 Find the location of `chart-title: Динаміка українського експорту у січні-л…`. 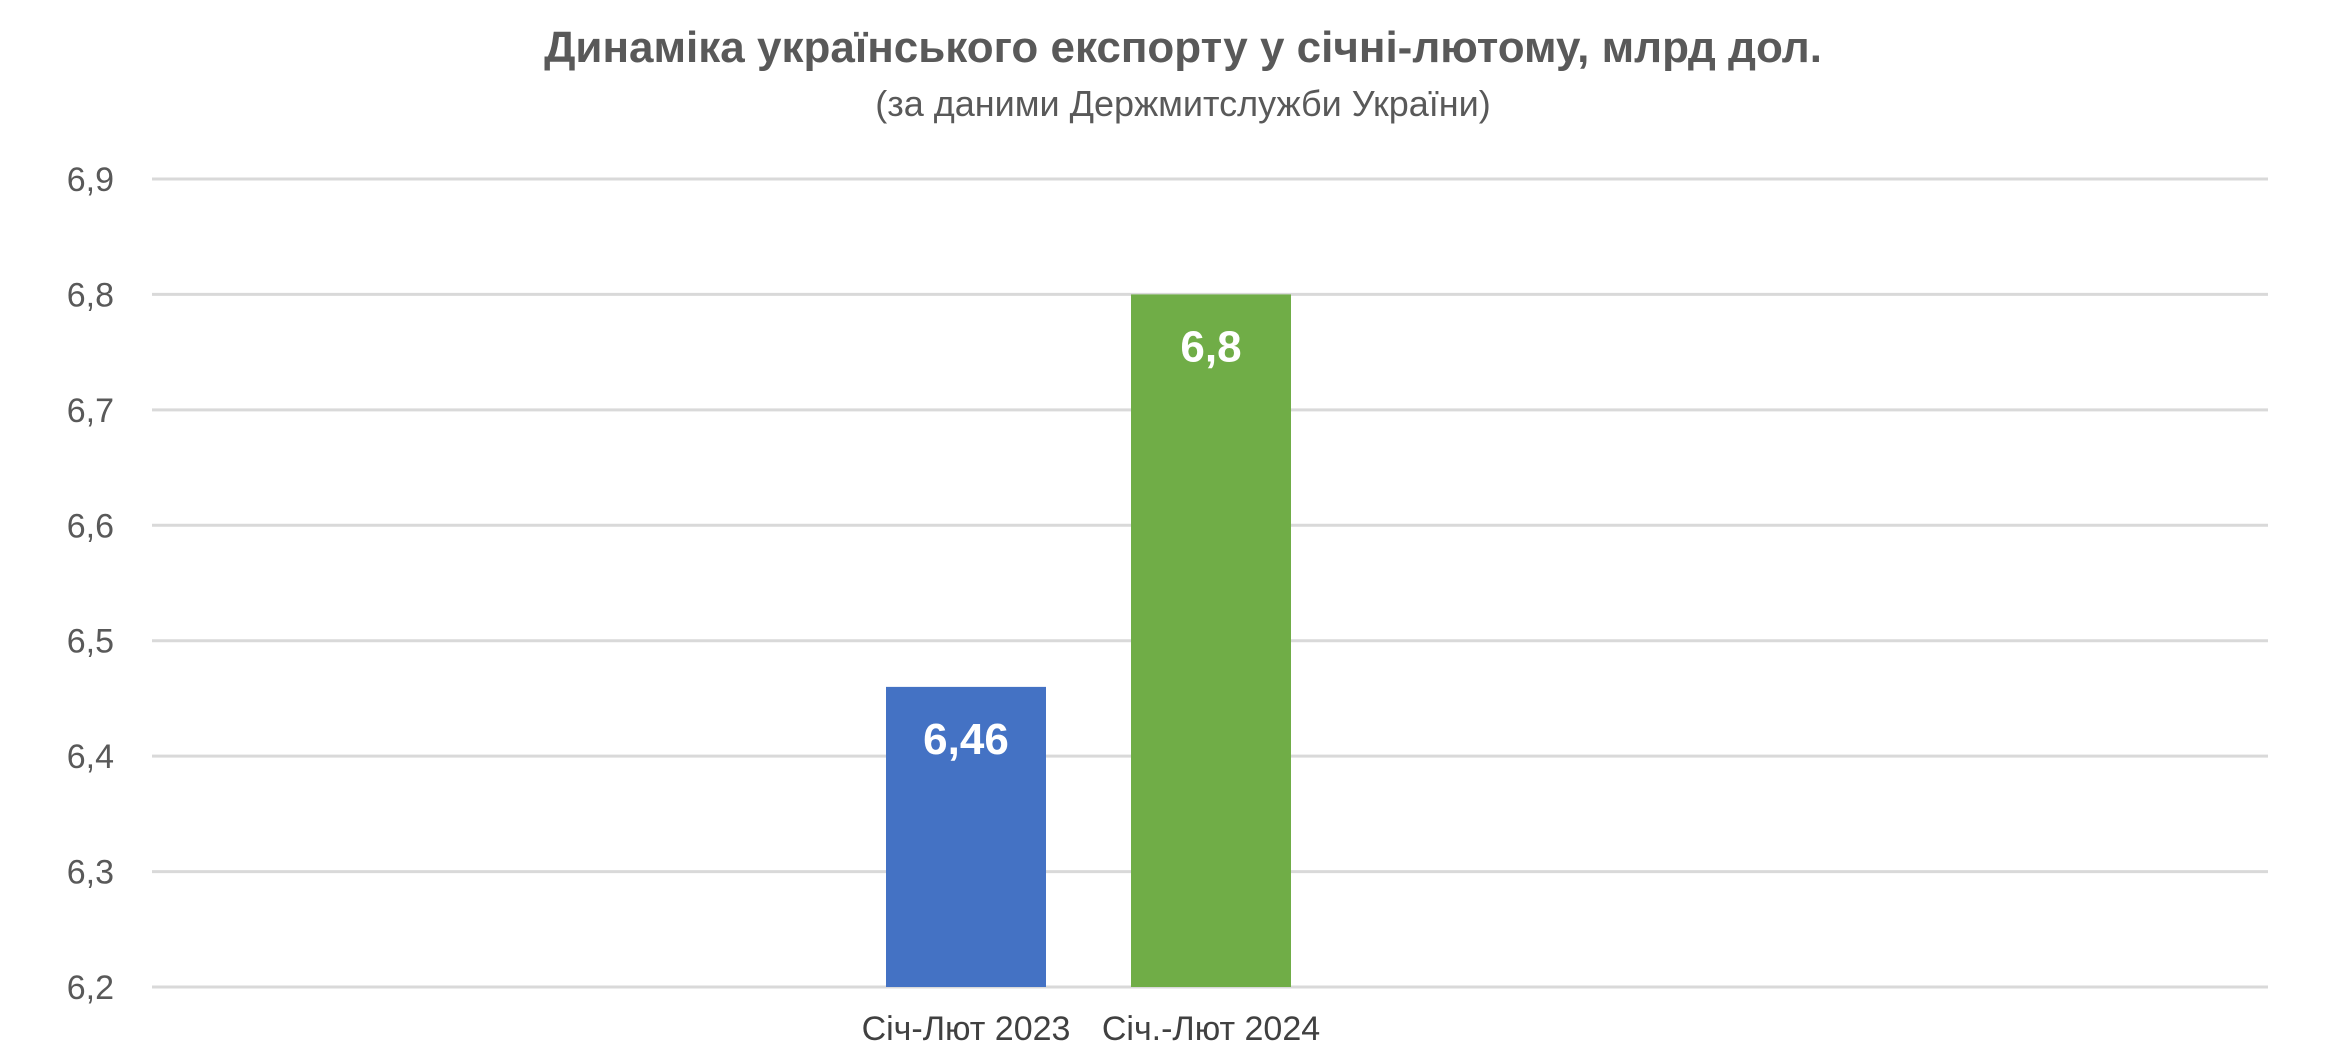

chart-title: Динаміка українського експорту у січні-л… is located at coordinates (1183, 47).